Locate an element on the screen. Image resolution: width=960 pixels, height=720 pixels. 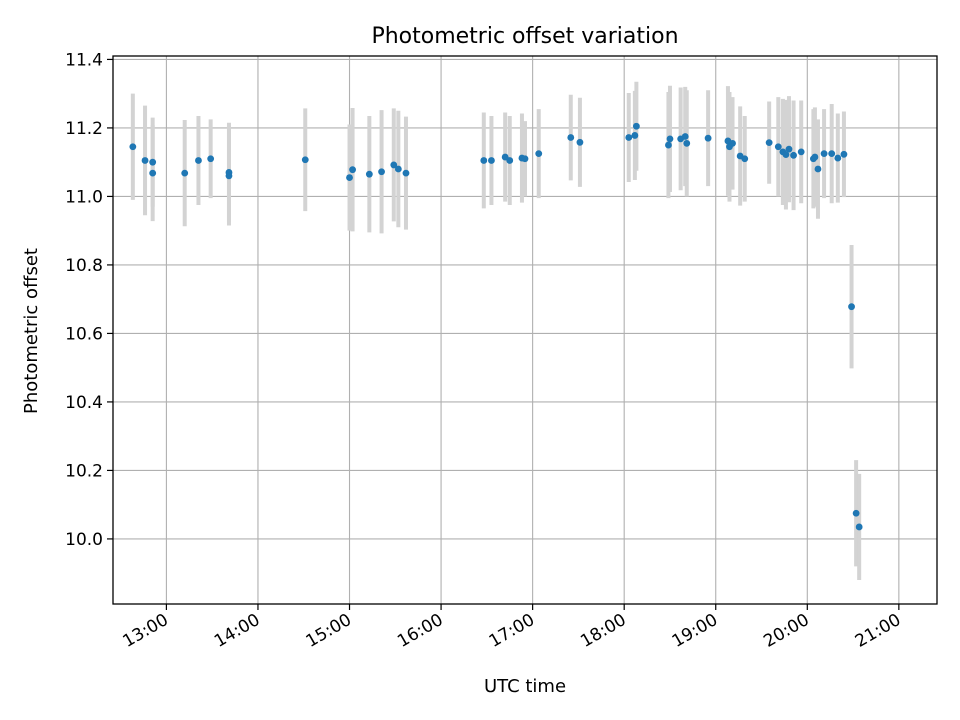
x-tick-label: 19:00 is located at coordinates (695, 631).